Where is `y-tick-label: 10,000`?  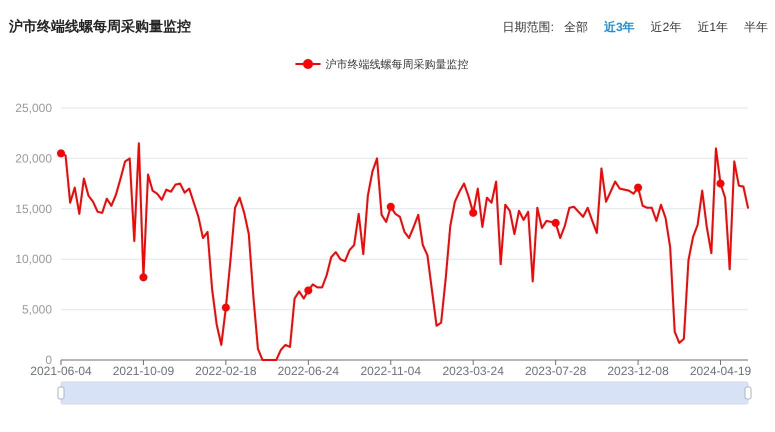 y-tick-label: 10,000 is located at coordinates (33, 259).